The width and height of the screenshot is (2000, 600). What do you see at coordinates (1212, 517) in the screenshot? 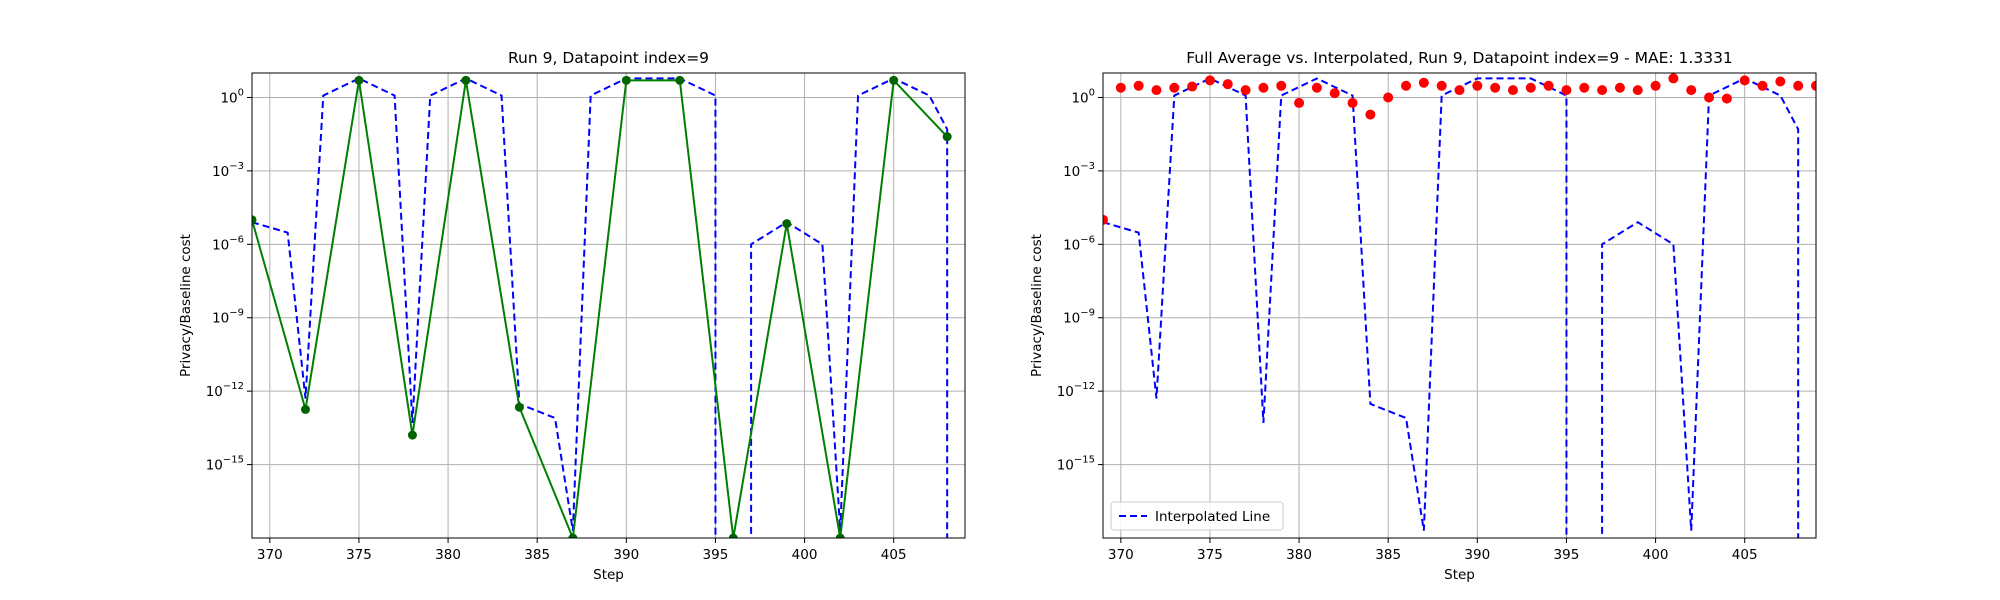
I see `legend-entry: Interpolated Line` at bounding box center [1212, 517].